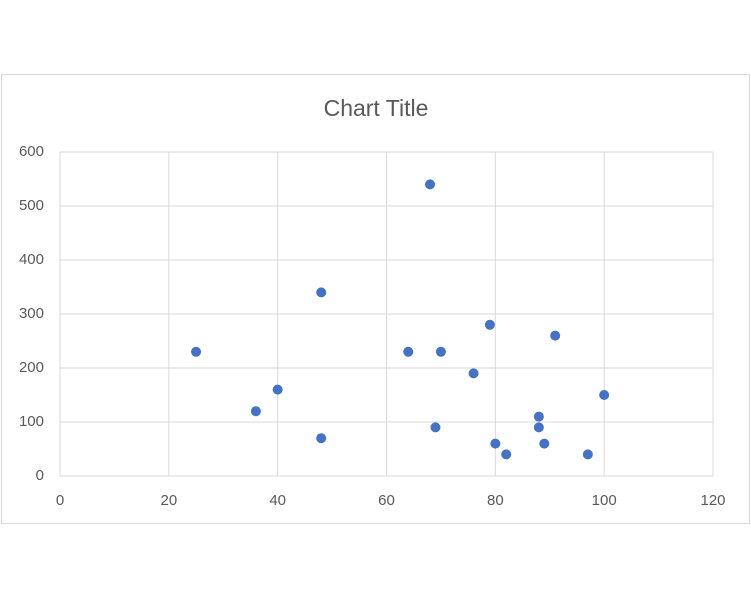 The image size is (751, 599). What do you see at coordinates (712, 500) in the screenshot?
I see `x-tick-label: 120` at bounding box center [712, 500].